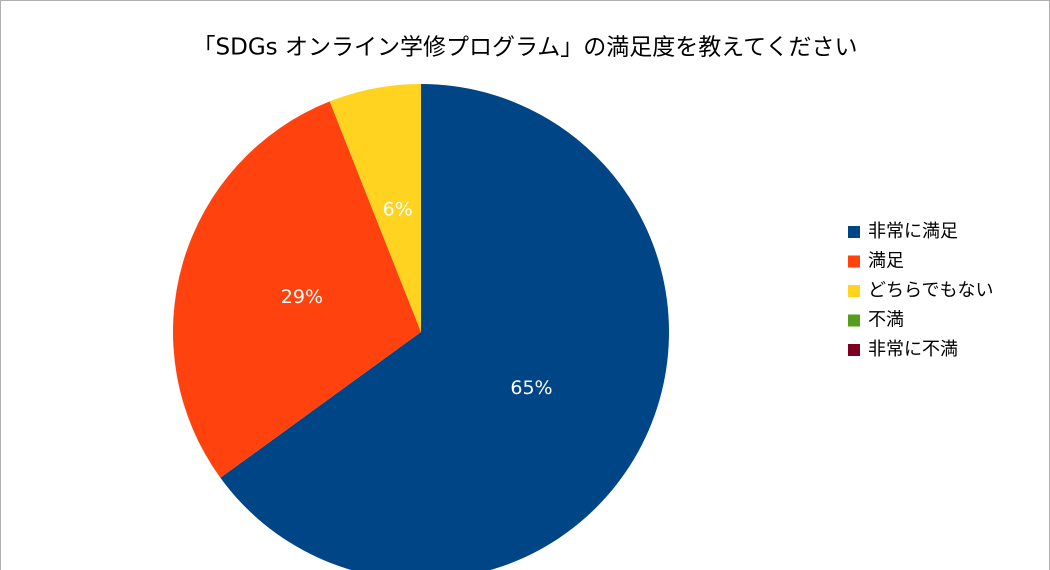 The image size is (1050, 570). What do you see at coordinates (886, 320) in the screenshot?
I see `legend-label: 不満` at bounding box center [886, 320].